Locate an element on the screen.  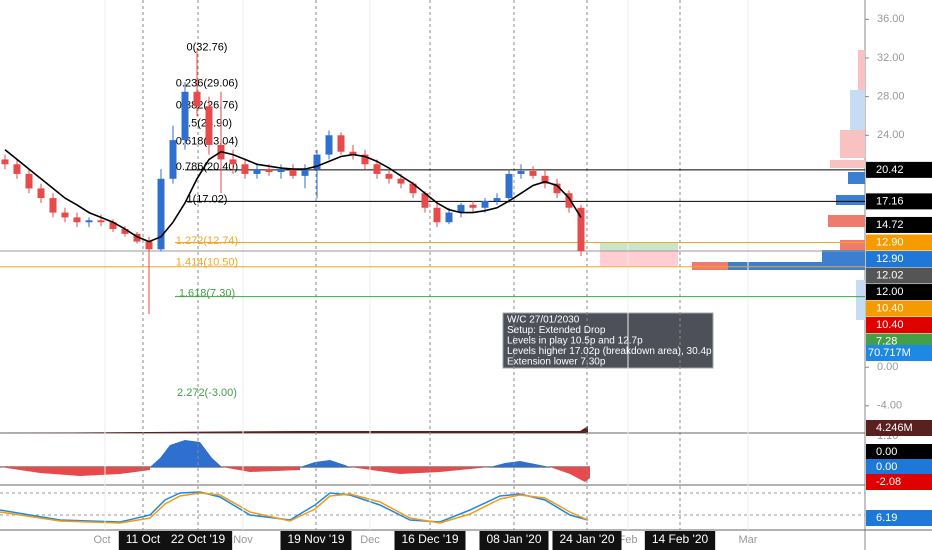
annotation-box is located at coordinates (608, 340).